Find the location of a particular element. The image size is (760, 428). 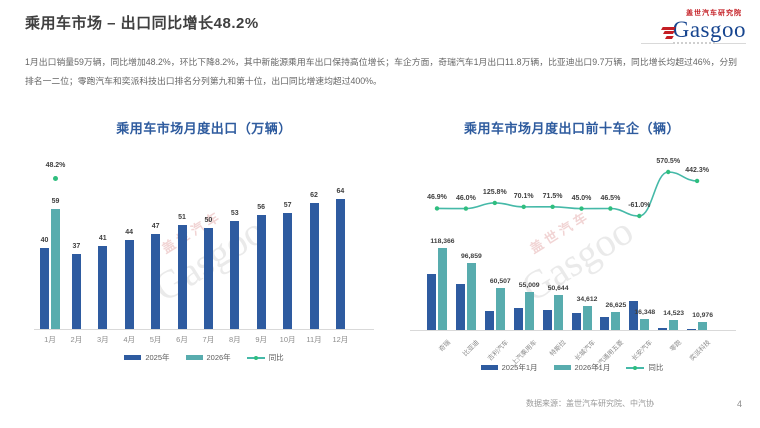

bar-value-2025-3月: 41 is located at coordinates (102, 238).